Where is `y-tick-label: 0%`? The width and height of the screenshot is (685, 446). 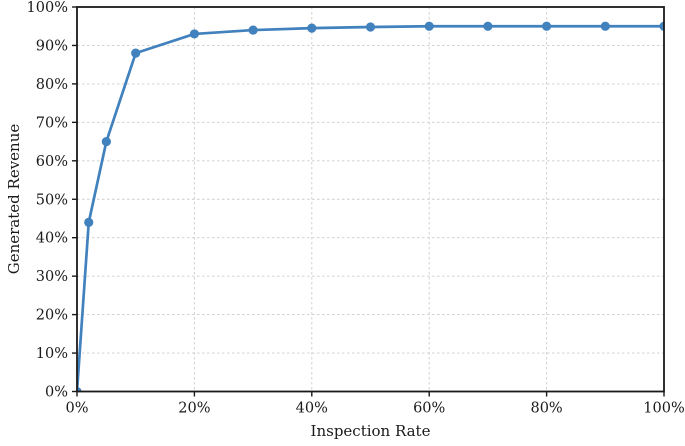 y-tick-label: 0% is located at coordinates (56, 393).